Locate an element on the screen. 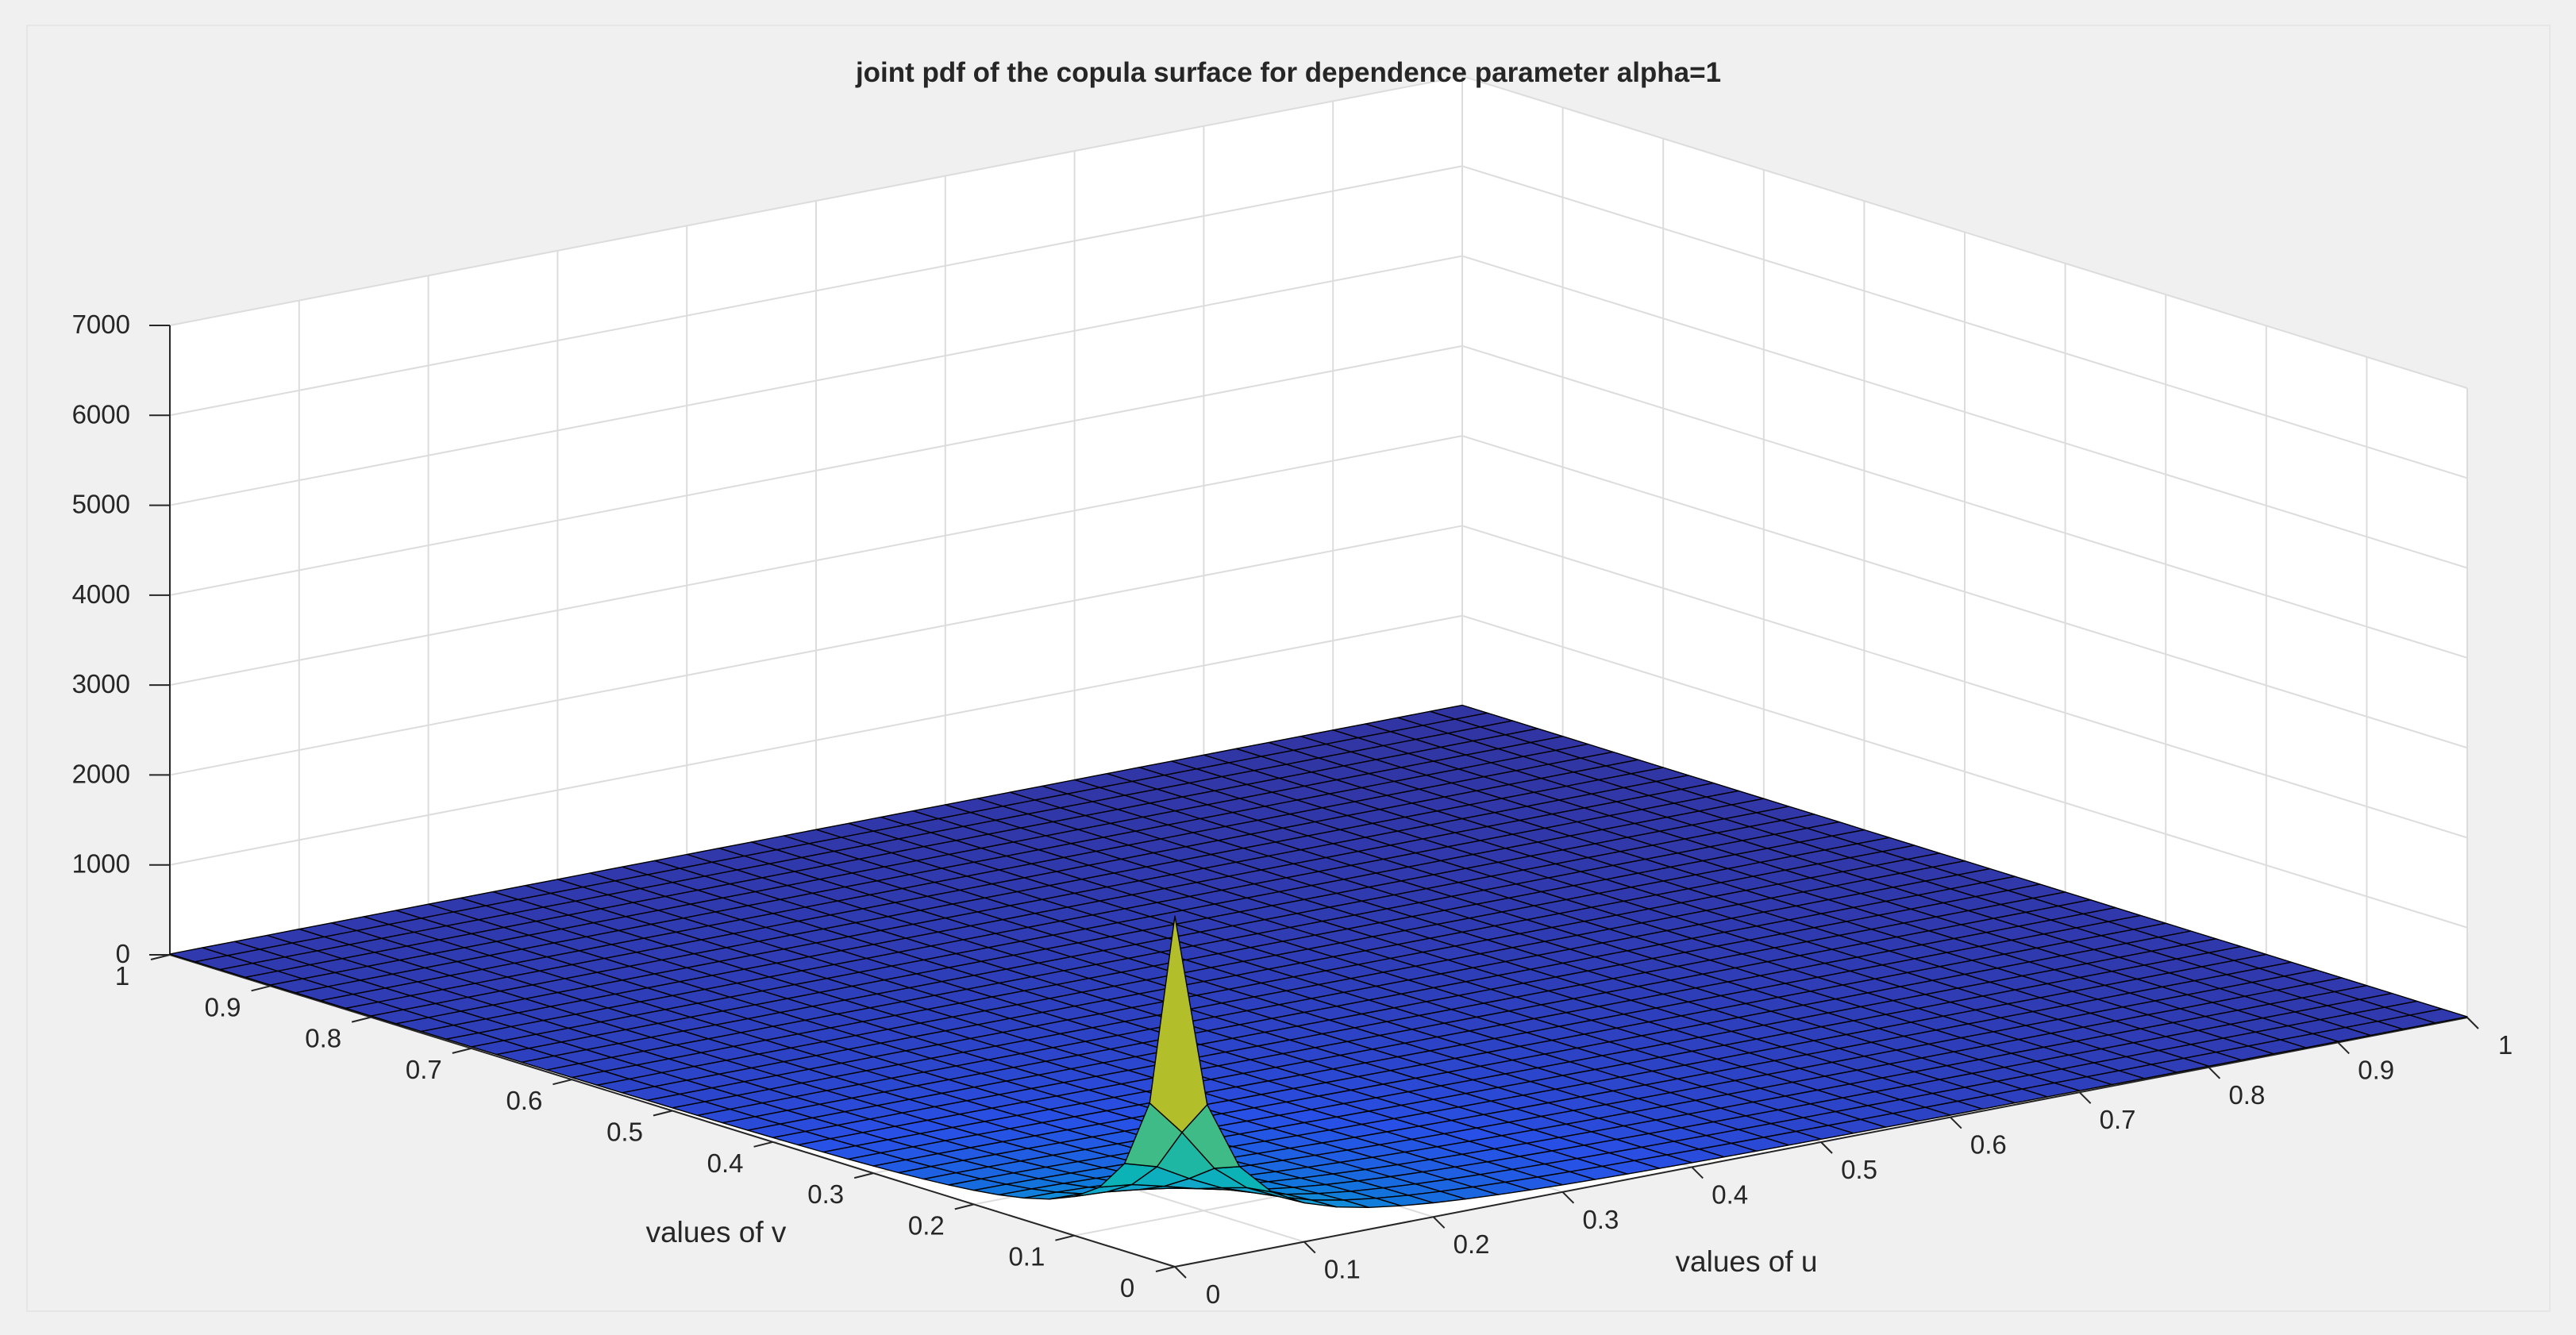 The width and height of the screenshot is (2576, 1335). x-tick-label: 0.8 is located at coordinates (2246, 1095).